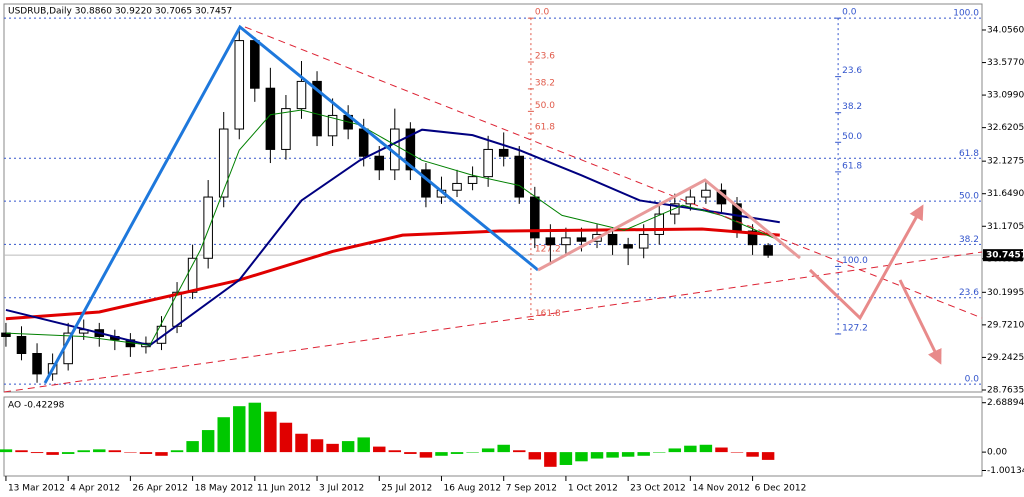 This screenshot has width=1024, height=497. Describe the element at coordinates (95, 489) in the screenshot. I see `x-tick-label: 4 Apr 2012` at that location.